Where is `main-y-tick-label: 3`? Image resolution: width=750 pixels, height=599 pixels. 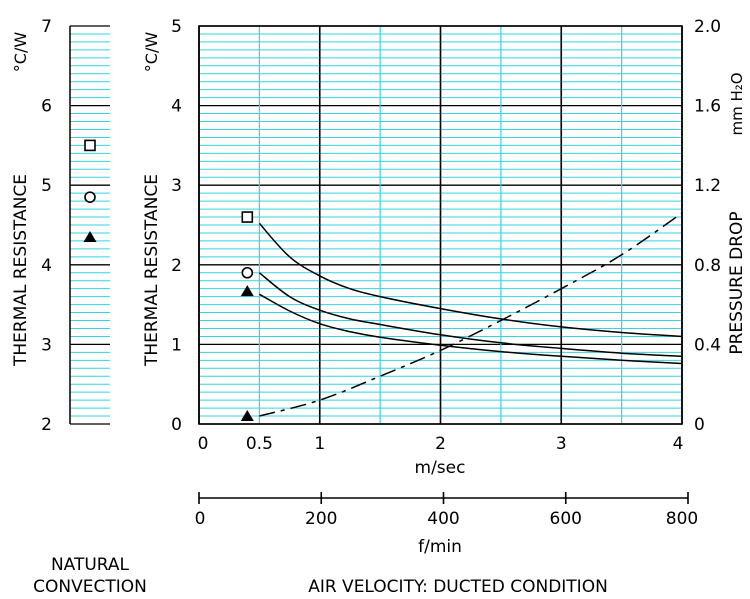
main-y-tick-label: 3 is located at coordinates (176, 186).